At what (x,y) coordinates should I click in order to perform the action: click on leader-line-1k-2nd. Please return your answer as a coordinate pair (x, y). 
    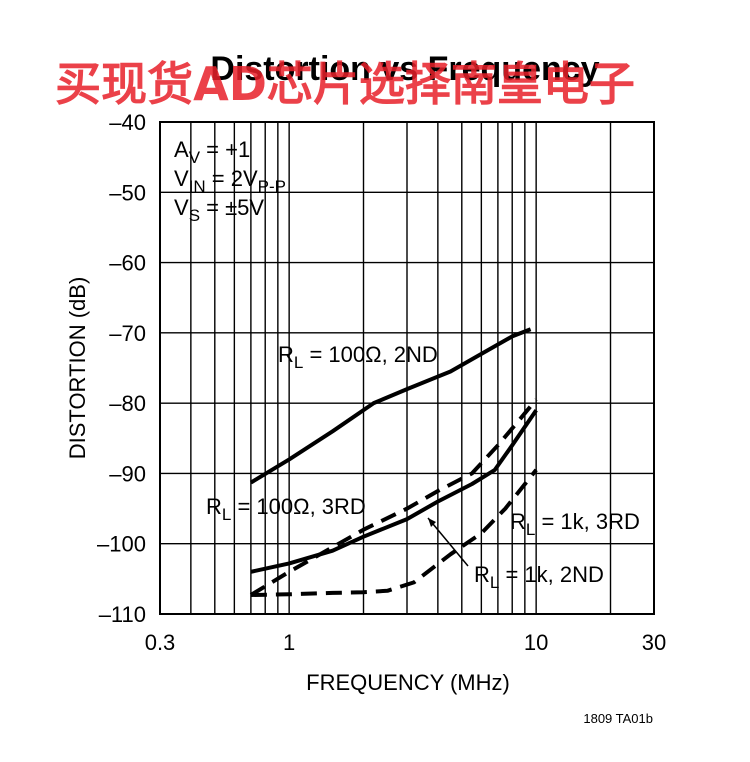
    Looking at the image, I should click on (448, 542).